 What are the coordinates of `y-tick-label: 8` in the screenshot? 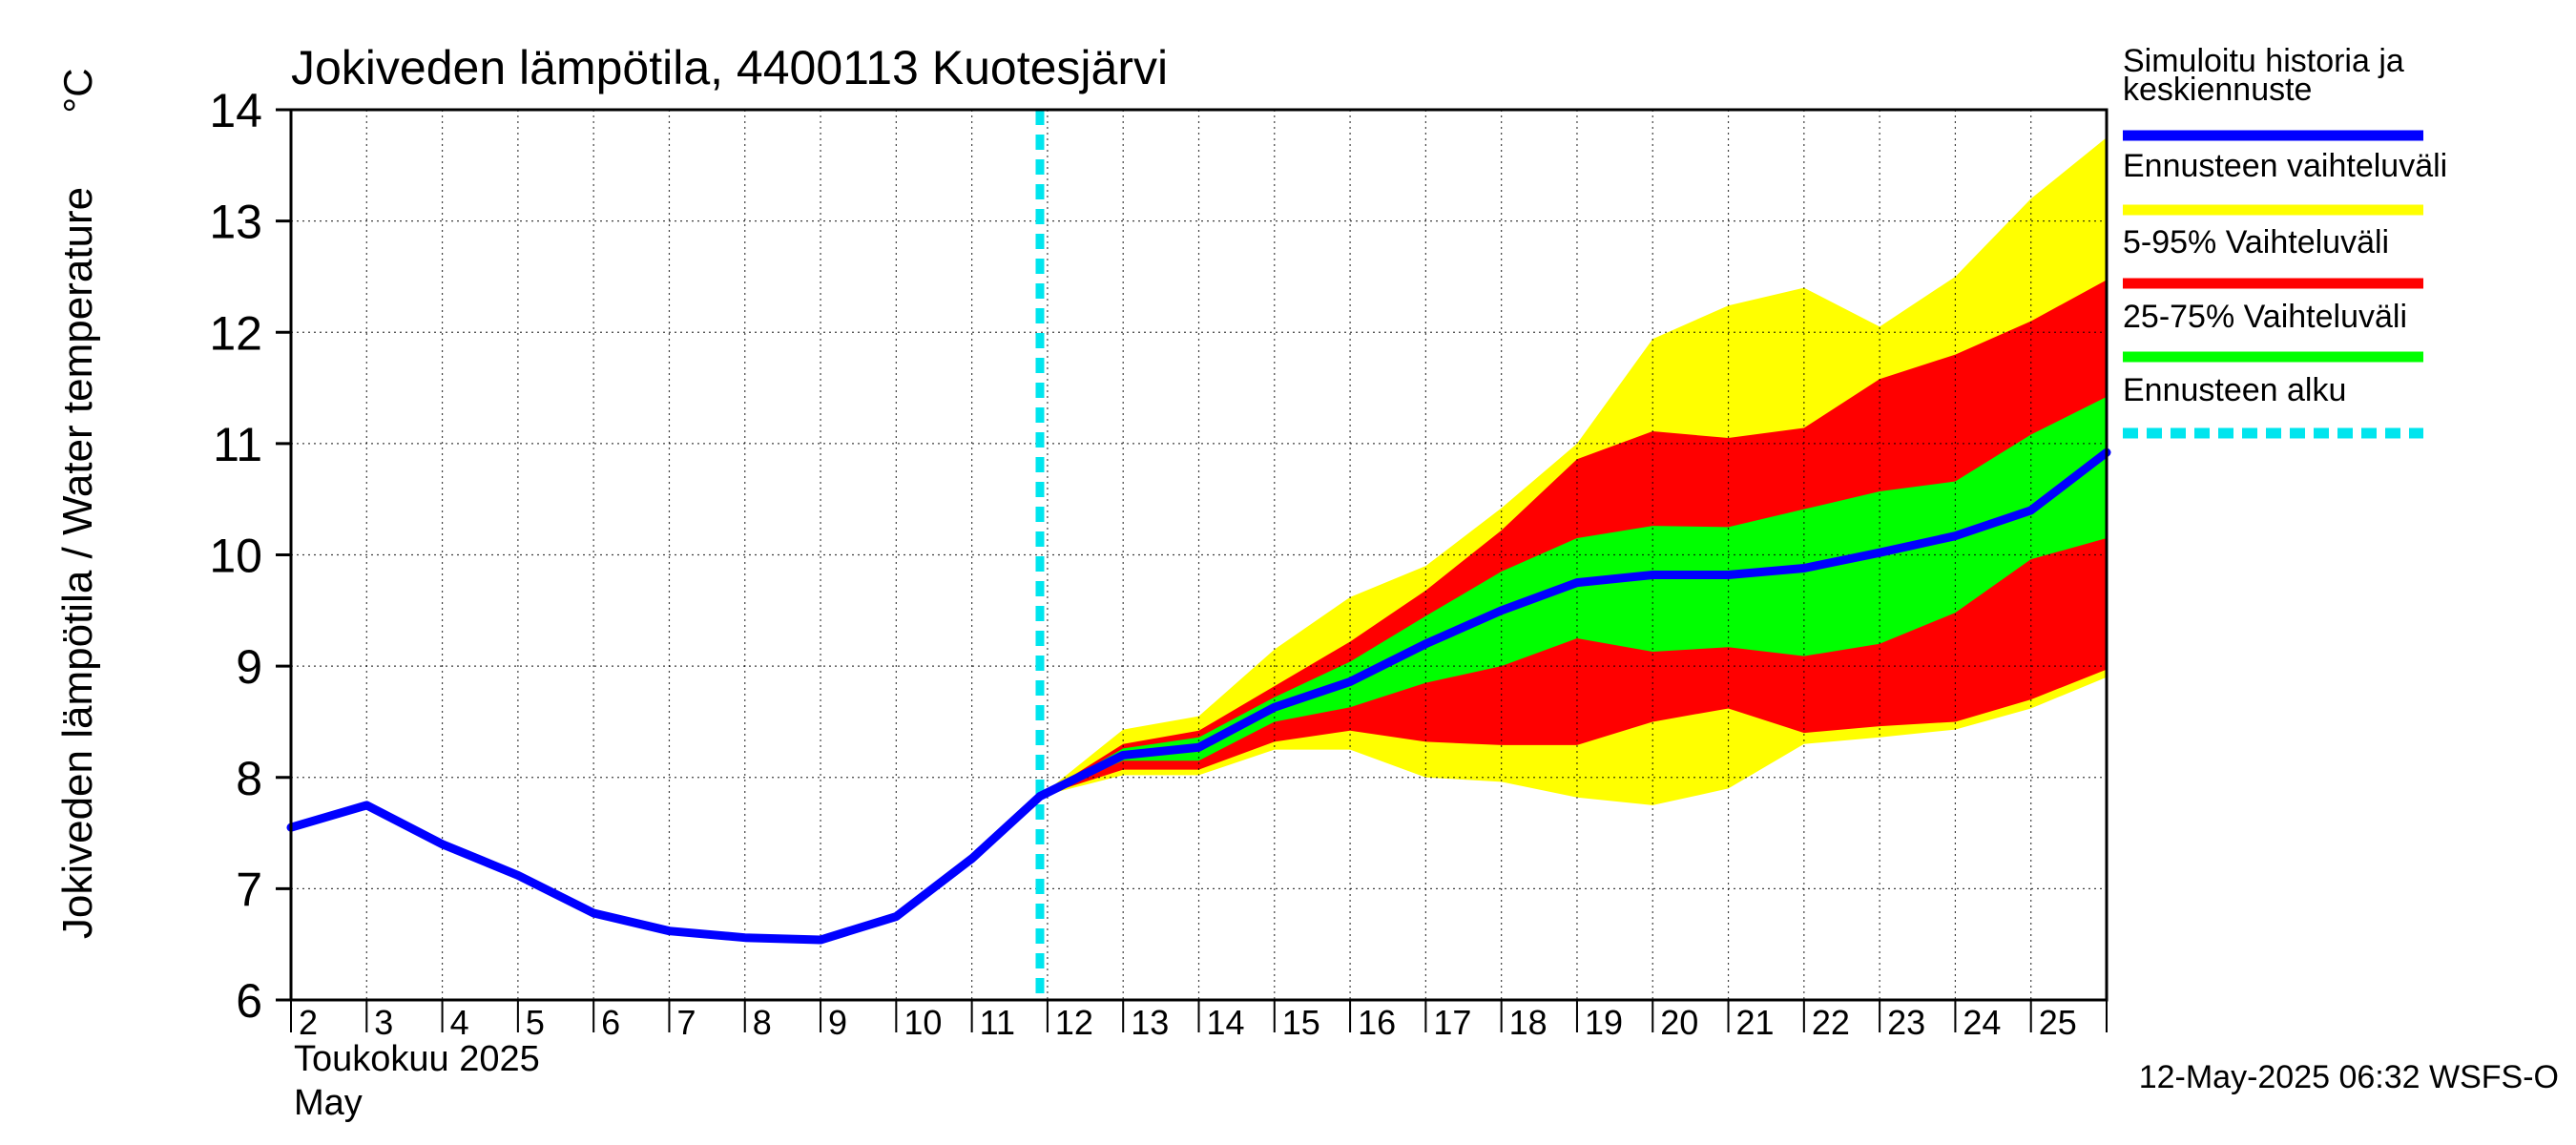 It's located at (249, 778).